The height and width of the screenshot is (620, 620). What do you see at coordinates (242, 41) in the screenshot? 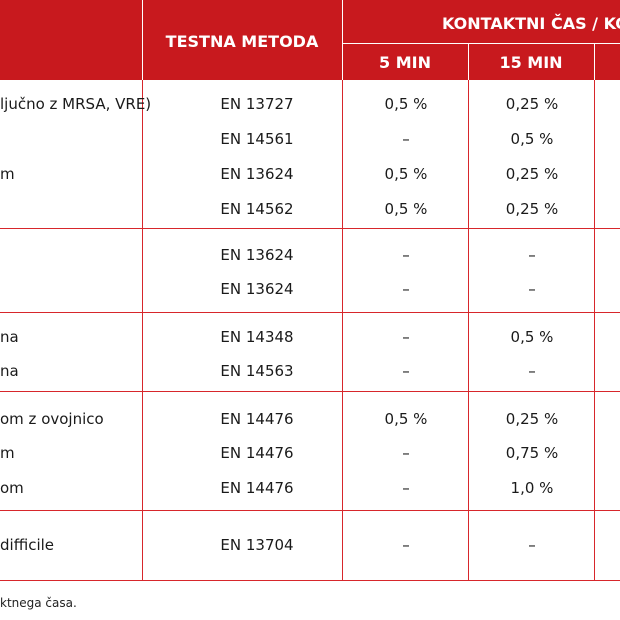
I see `col-header-method: TESTNA METODA` at bounding box center [242, 41].